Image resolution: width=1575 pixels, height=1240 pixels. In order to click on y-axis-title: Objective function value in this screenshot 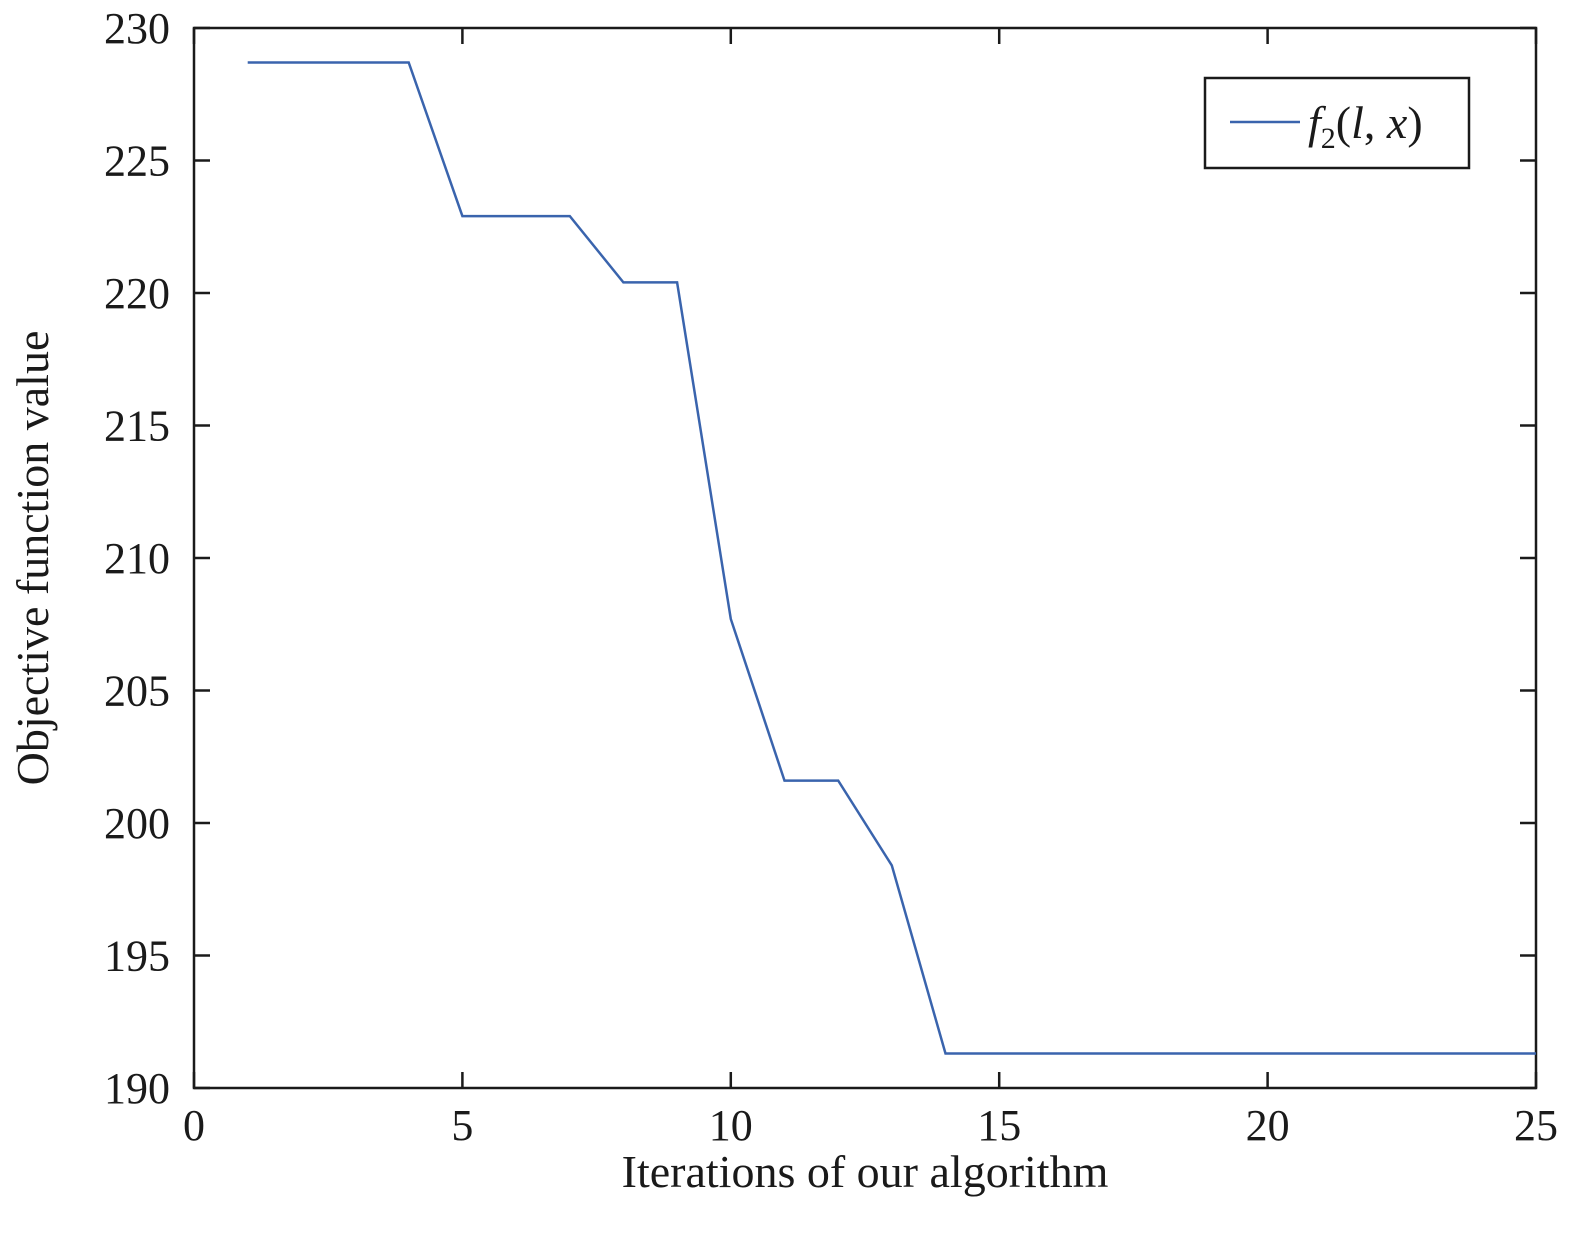, I will do `click(32, 558)`.